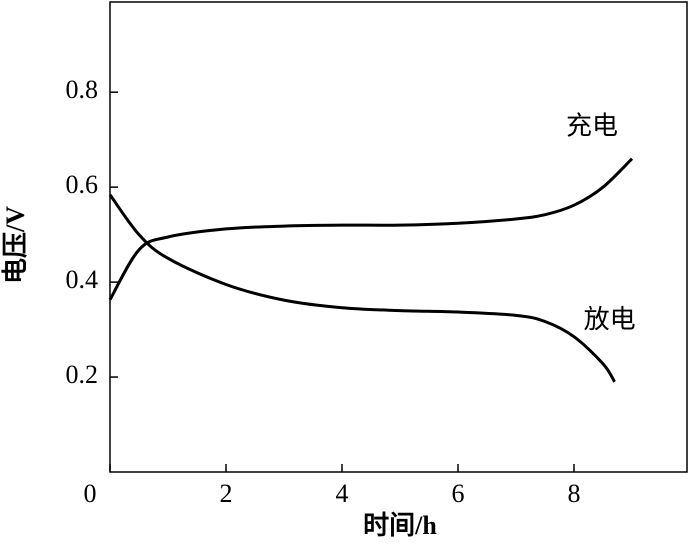 This screenshot has height=544, width=690. I want to click on x-tick-label: 6, so click(458, 493).